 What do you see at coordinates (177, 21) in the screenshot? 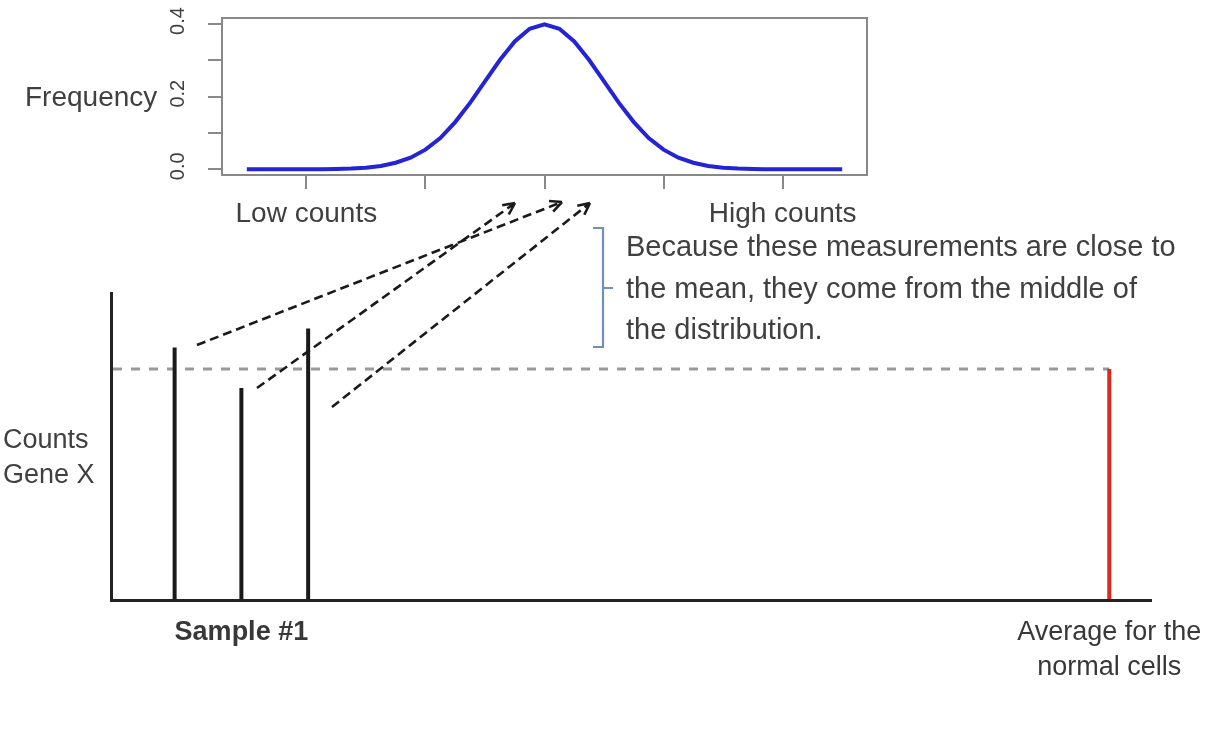
I see `y-tick-label: 0.4` at bounding box center [177, 21].